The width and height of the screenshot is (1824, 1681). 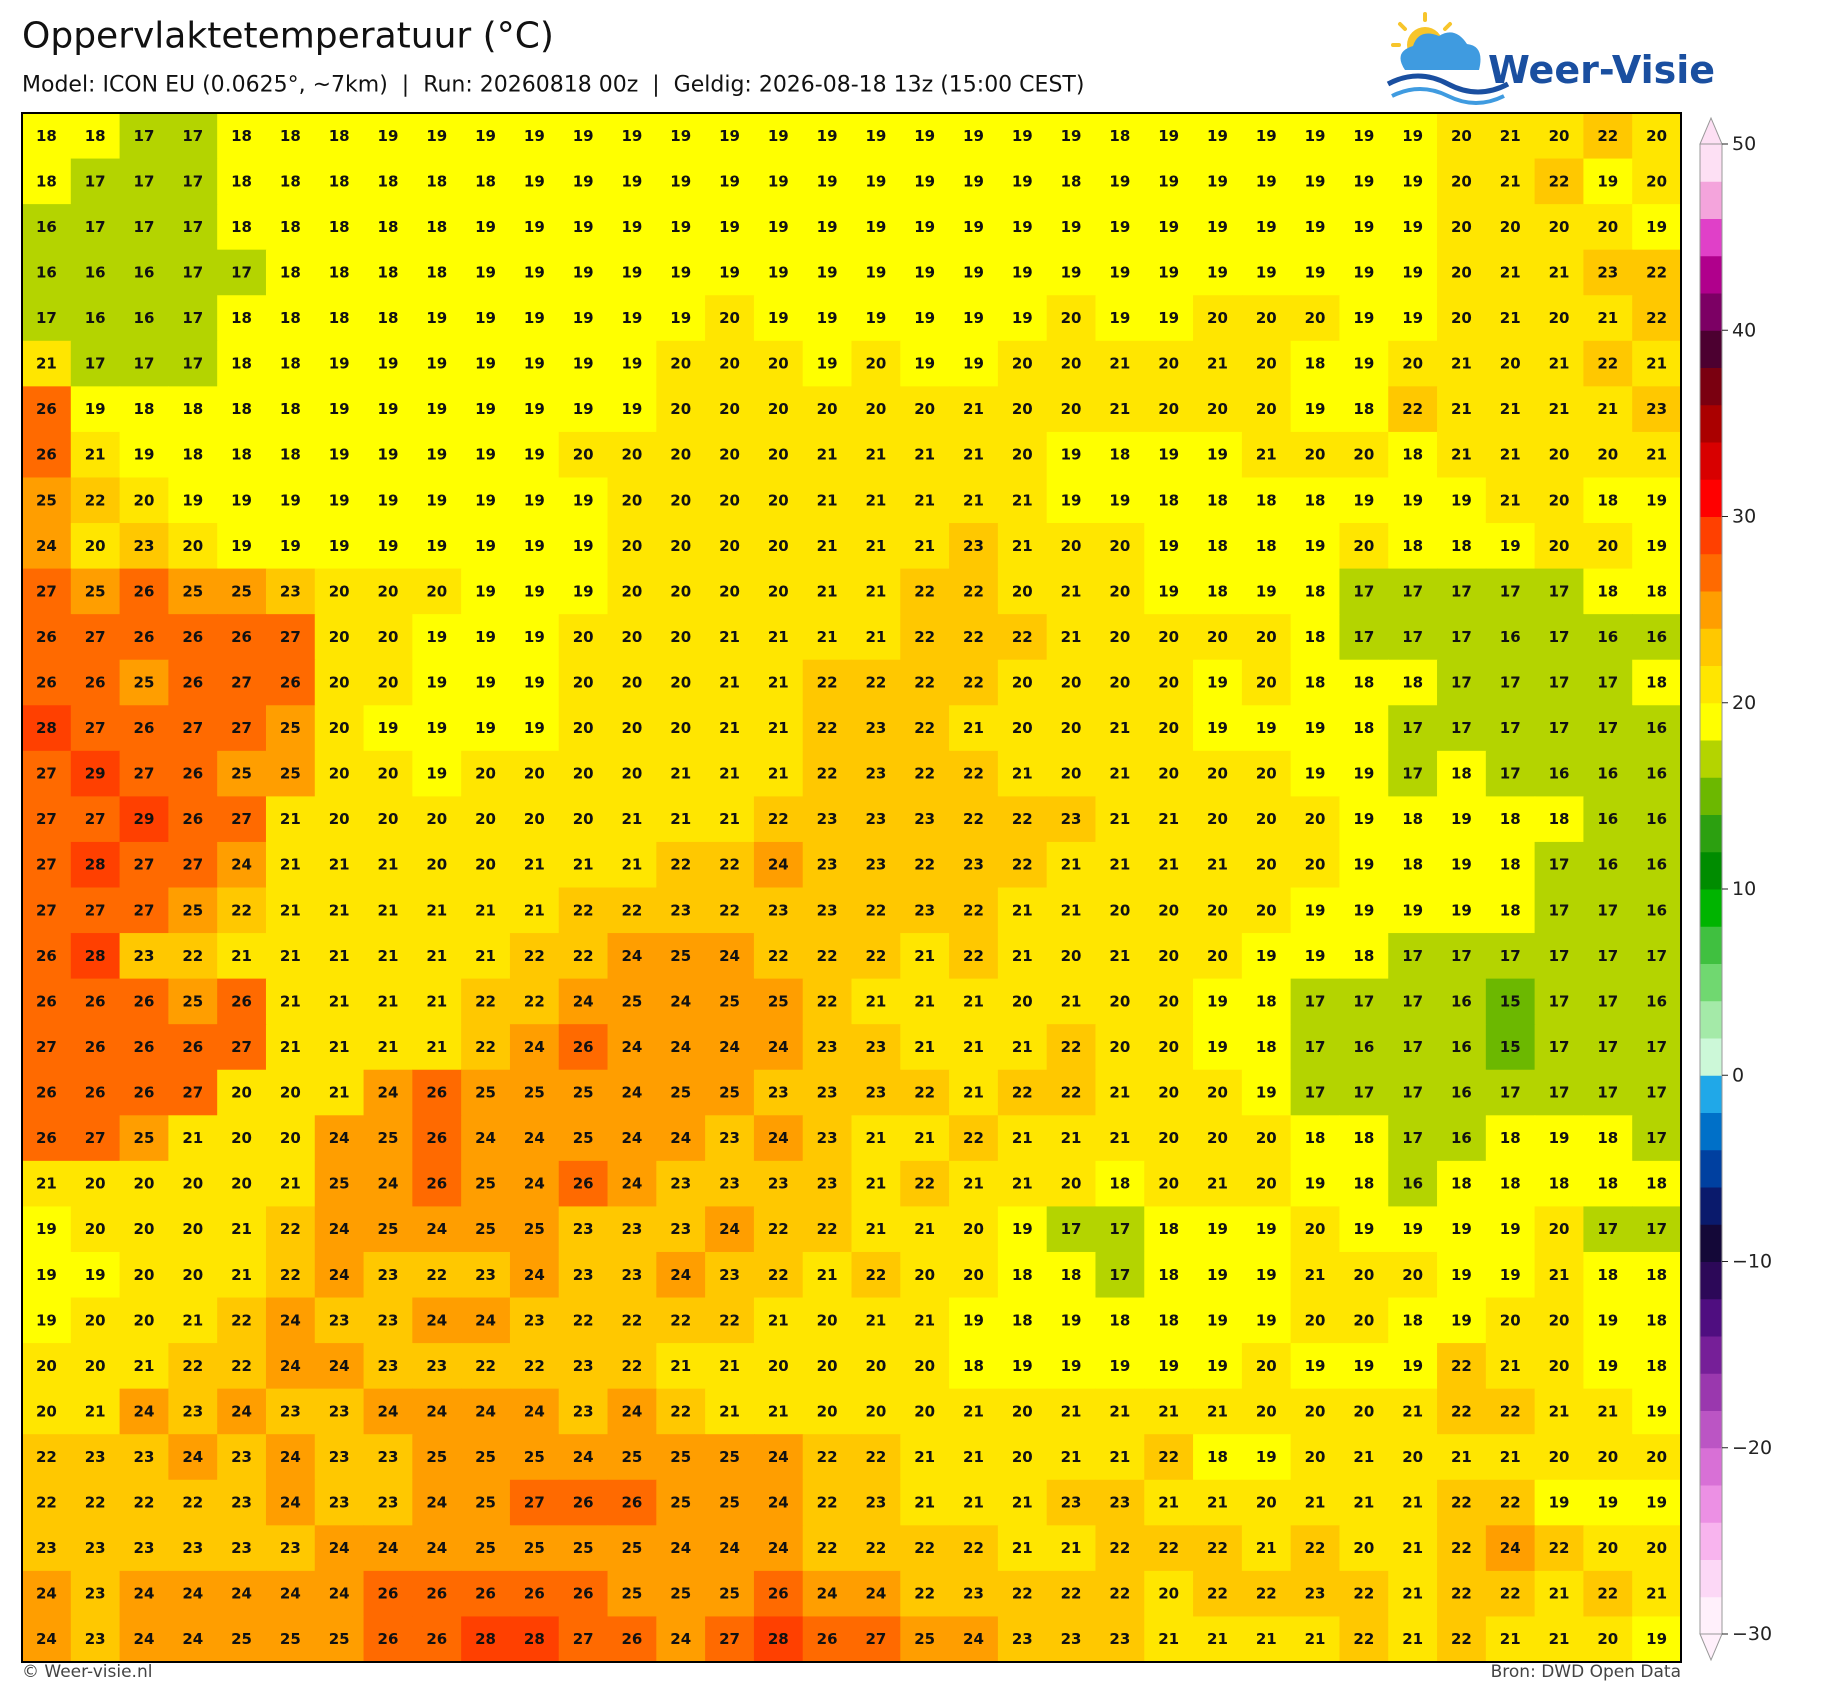 I want to click on temperature-label: 27, so click(x=95, y=1138).